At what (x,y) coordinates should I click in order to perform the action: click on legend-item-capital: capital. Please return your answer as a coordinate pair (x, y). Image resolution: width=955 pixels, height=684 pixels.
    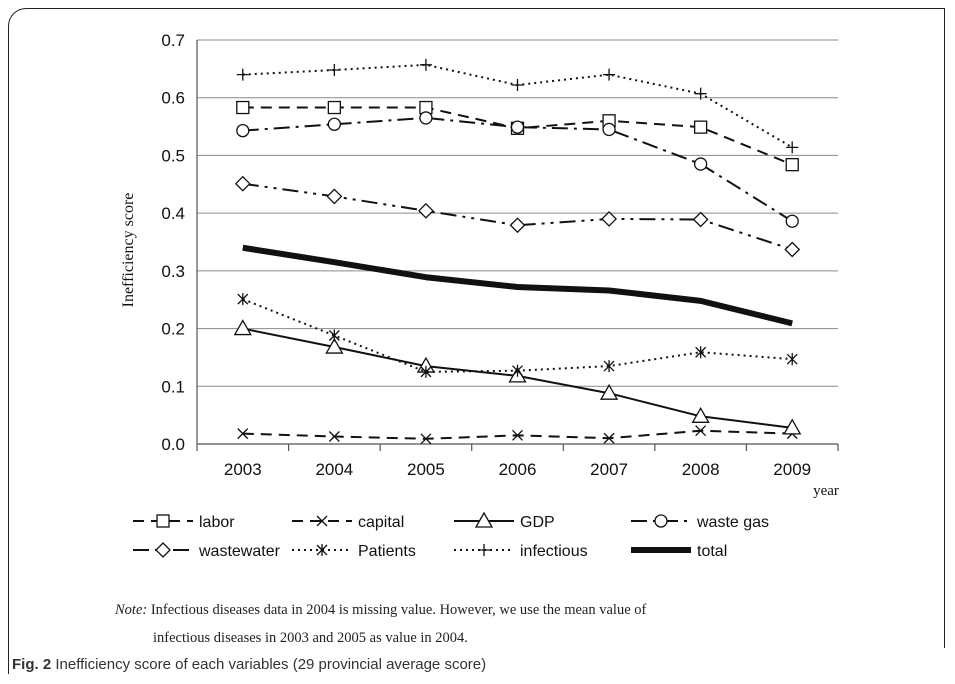
    Looking at the image, I should click on (348, 522).